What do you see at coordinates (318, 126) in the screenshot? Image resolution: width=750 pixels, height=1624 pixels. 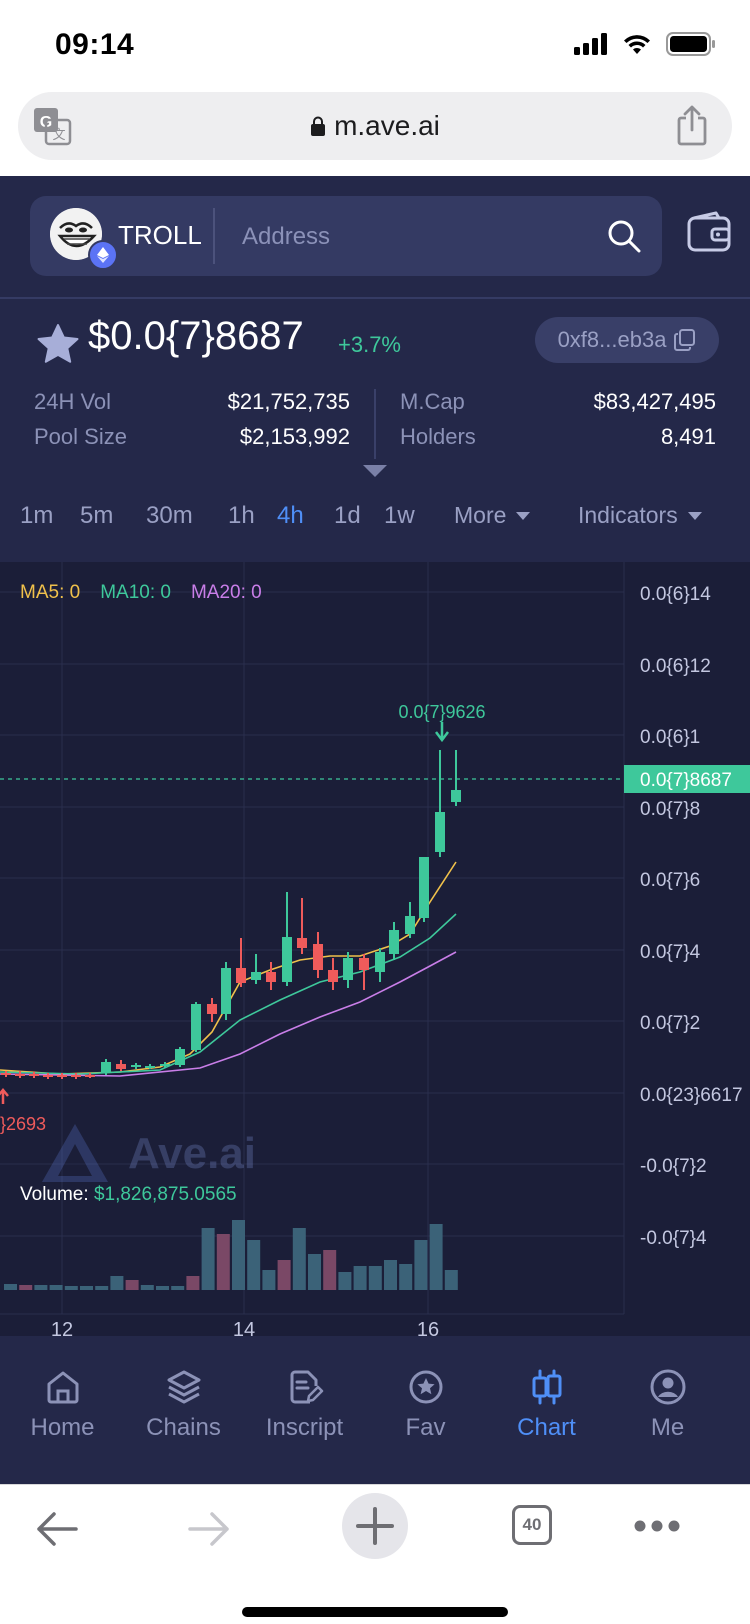 I see `lock-icon` at bounding box center [318, 126].